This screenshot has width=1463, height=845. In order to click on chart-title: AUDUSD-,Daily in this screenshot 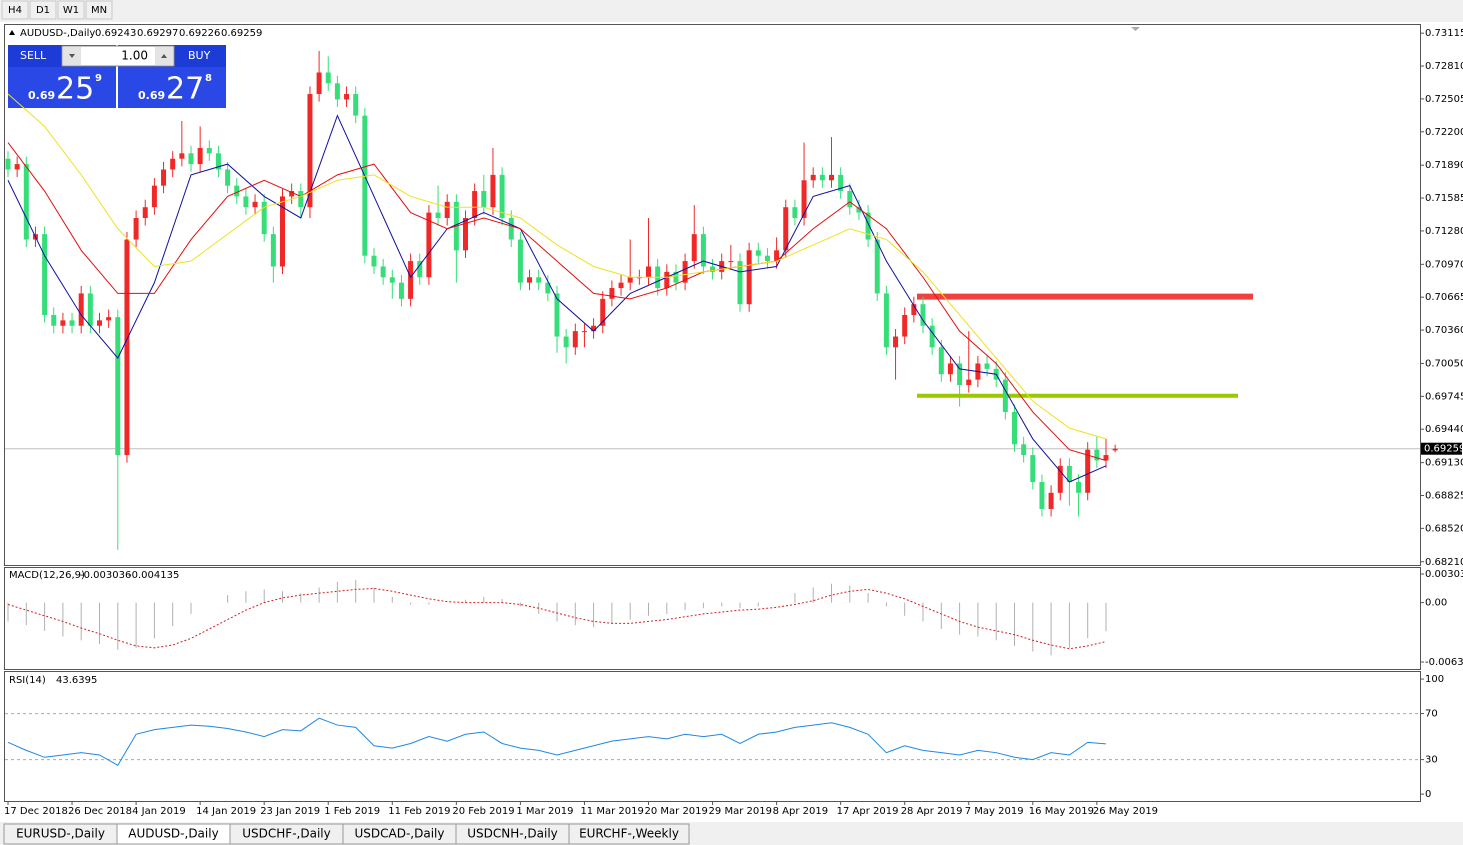, I will do `click(57, 33)`.